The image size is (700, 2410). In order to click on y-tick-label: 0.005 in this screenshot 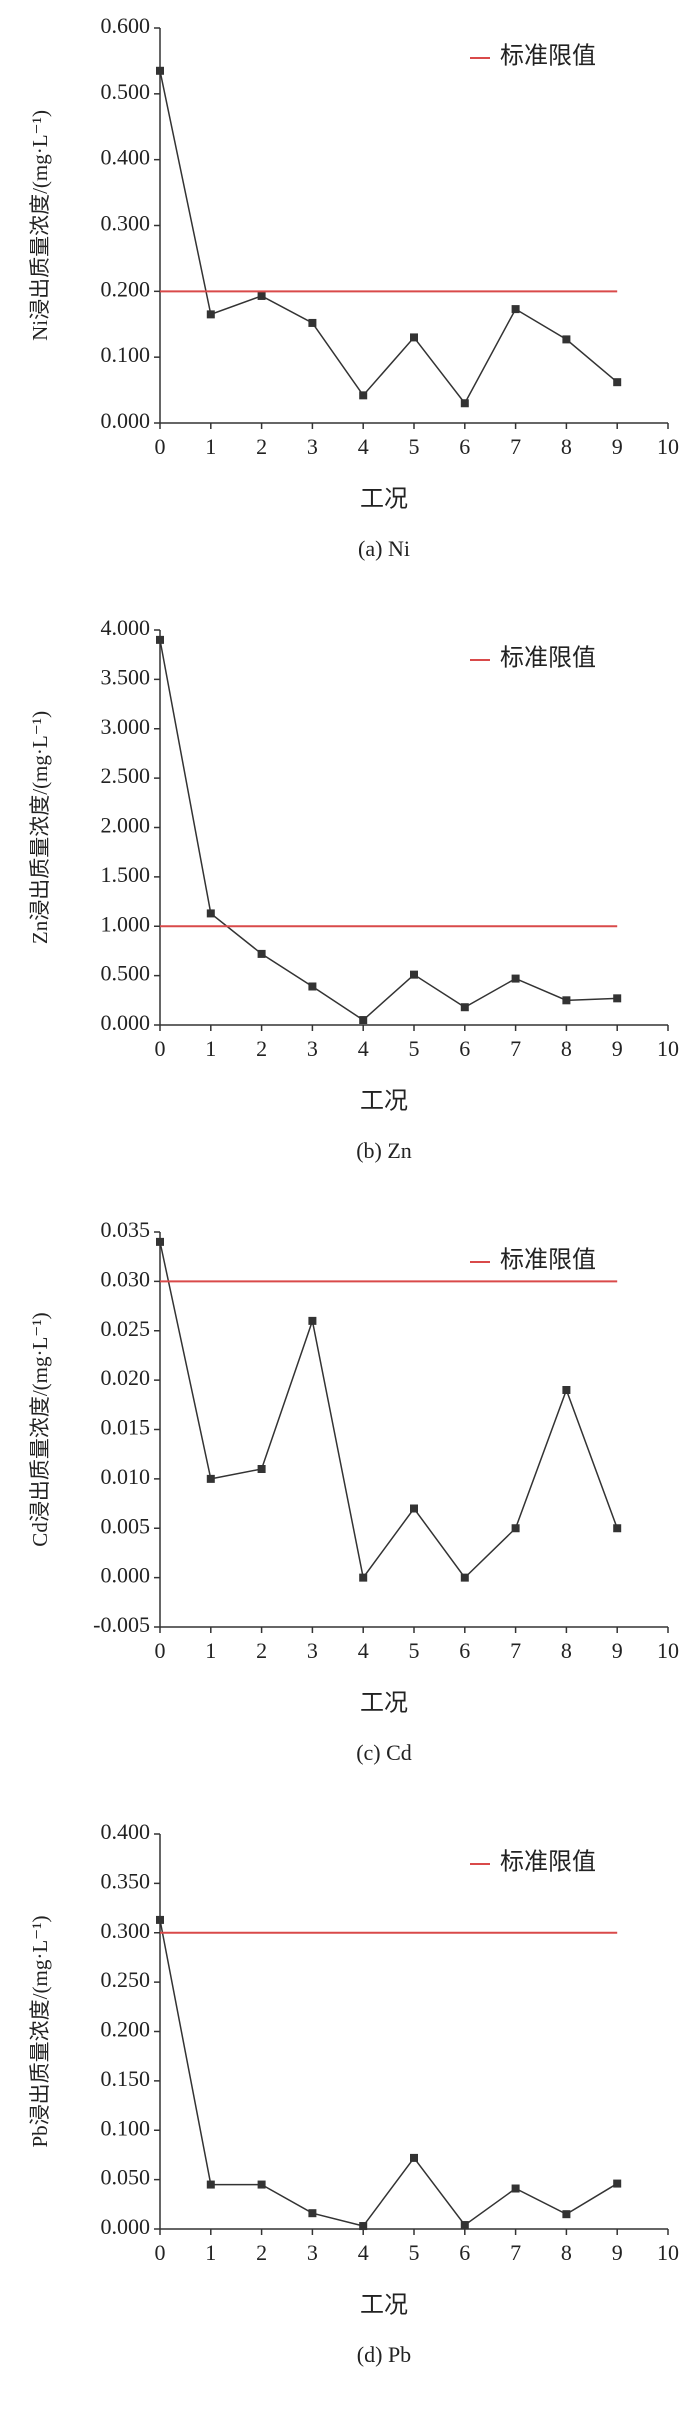, I will do `click(126, 1525)`.